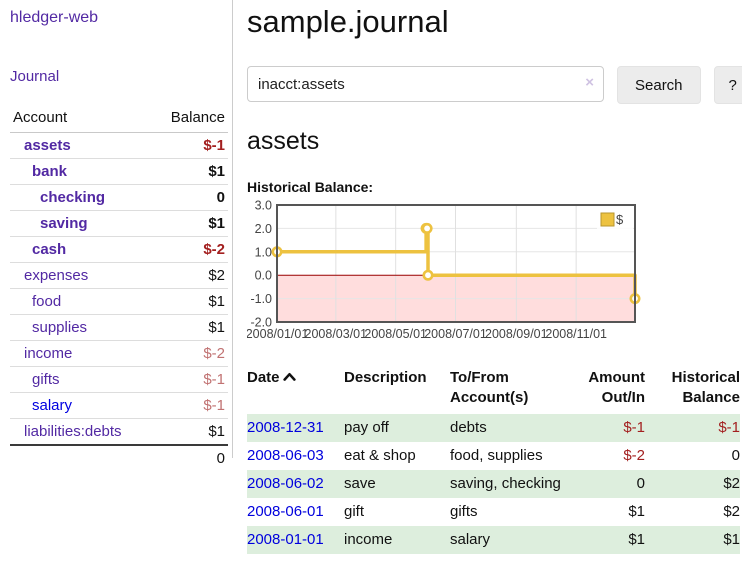 This screenshot has width=742, height=582. Describe the element at coordinates (261, 323) in the screenshot. I see `svg-text: -2.0` at that location.